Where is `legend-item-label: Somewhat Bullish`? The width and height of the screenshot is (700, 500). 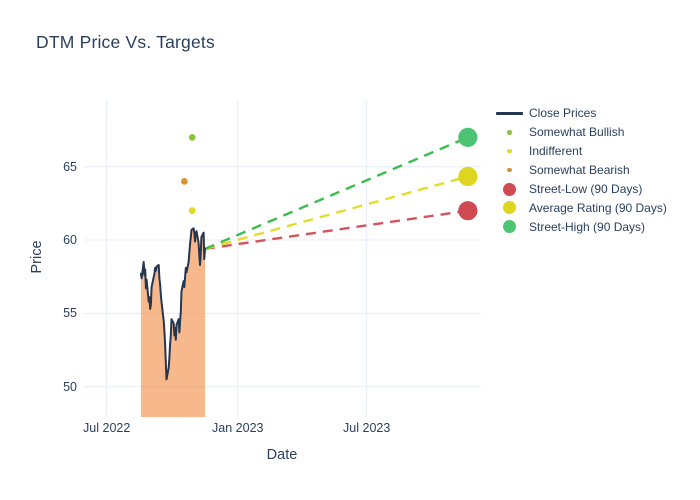 legend-item-label: Somewhat Bullish is located at coordinates (577, 132).